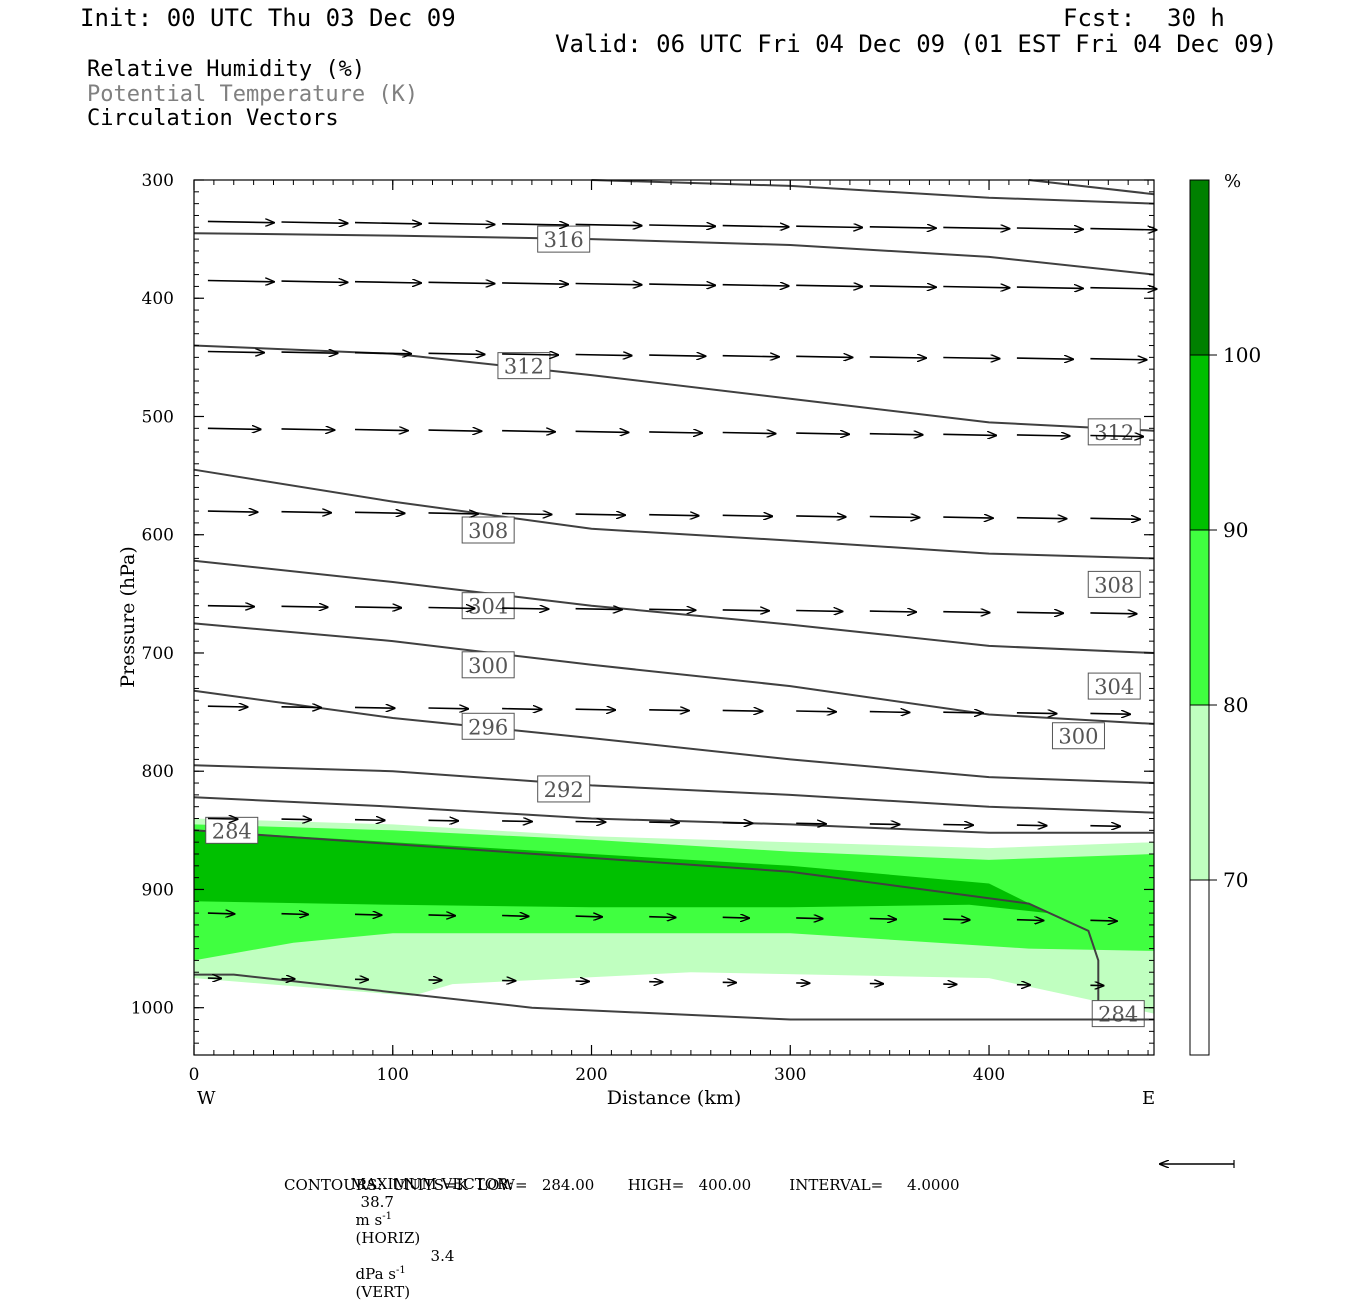  What do you see at coordinates (158, 536) in the screenshot?
I see `y-tick-label: 600` at bounding box center [158, 536].